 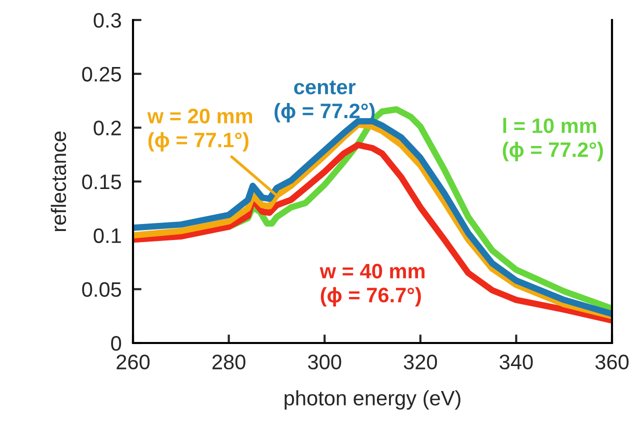 What do you see at coordinates (102, 289) in the screenshot?
I see `y-tick-label: 0.05` at bounding box center [102, 289].